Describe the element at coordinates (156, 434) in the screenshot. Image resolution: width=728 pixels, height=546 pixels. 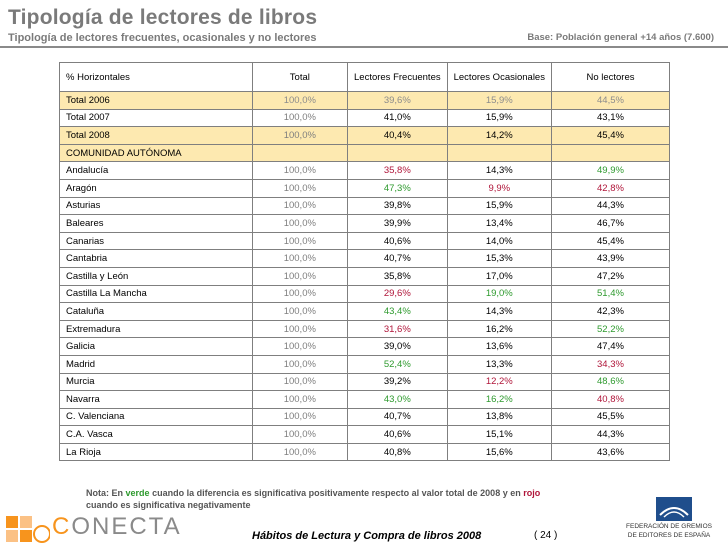
I see `row-label: C.A. Vasca` at that location.